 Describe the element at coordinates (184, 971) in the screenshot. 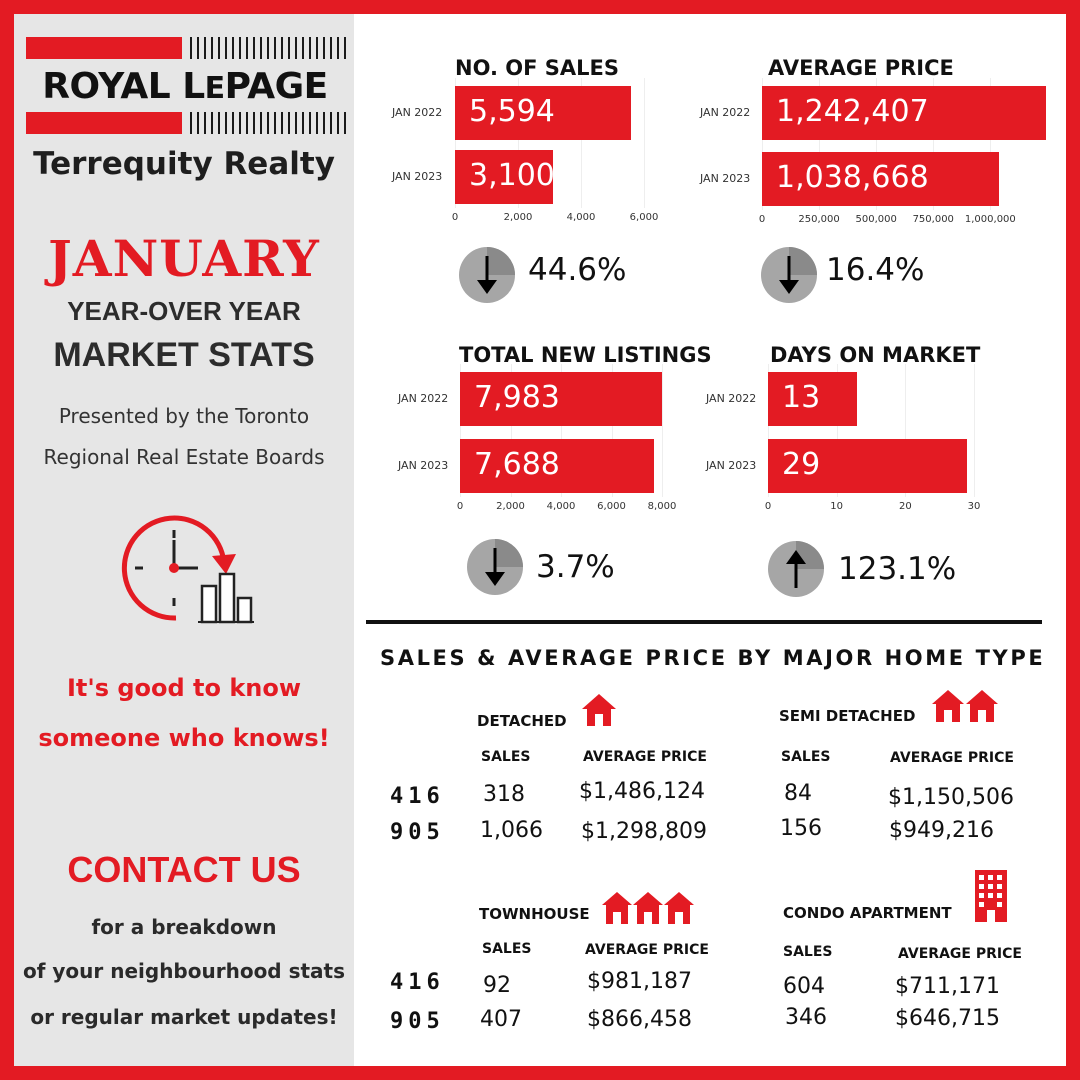

I see `contact-line2: of your neighbourhood stats` at that location.